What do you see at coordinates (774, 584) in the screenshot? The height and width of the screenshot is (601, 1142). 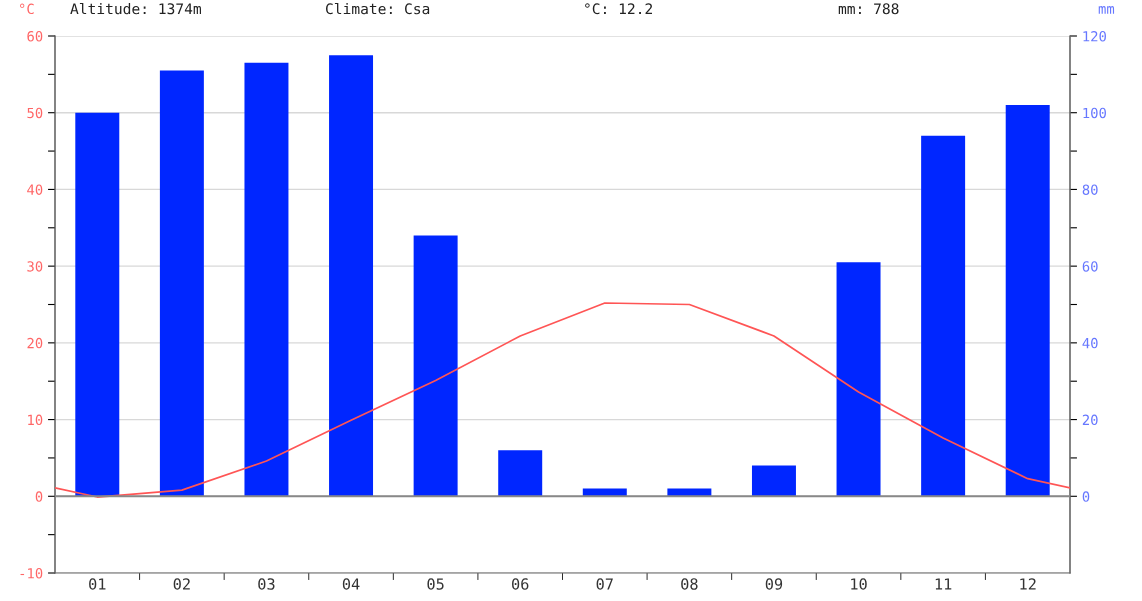 I see `x-tick-label: 09` at bounding box center [774, 584].